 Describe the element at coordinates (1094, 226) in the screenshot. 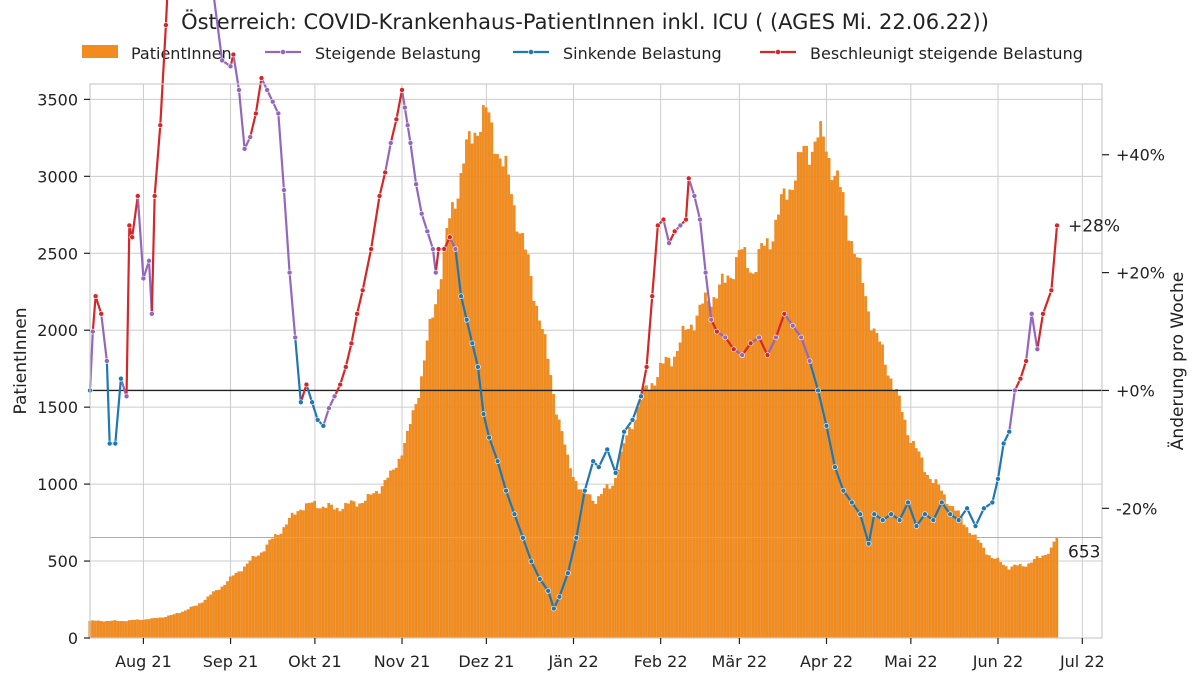

I see `last-change-label: +28%` at that location.